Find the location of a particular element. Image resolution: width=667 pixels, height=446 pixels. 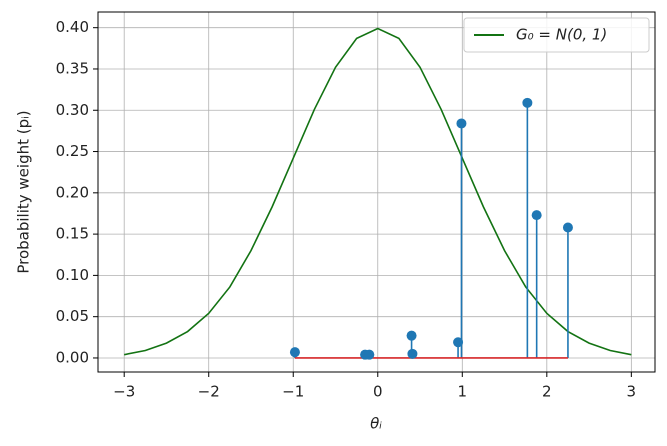

x-tick-label: 1 is located at coordinates (463, 392).